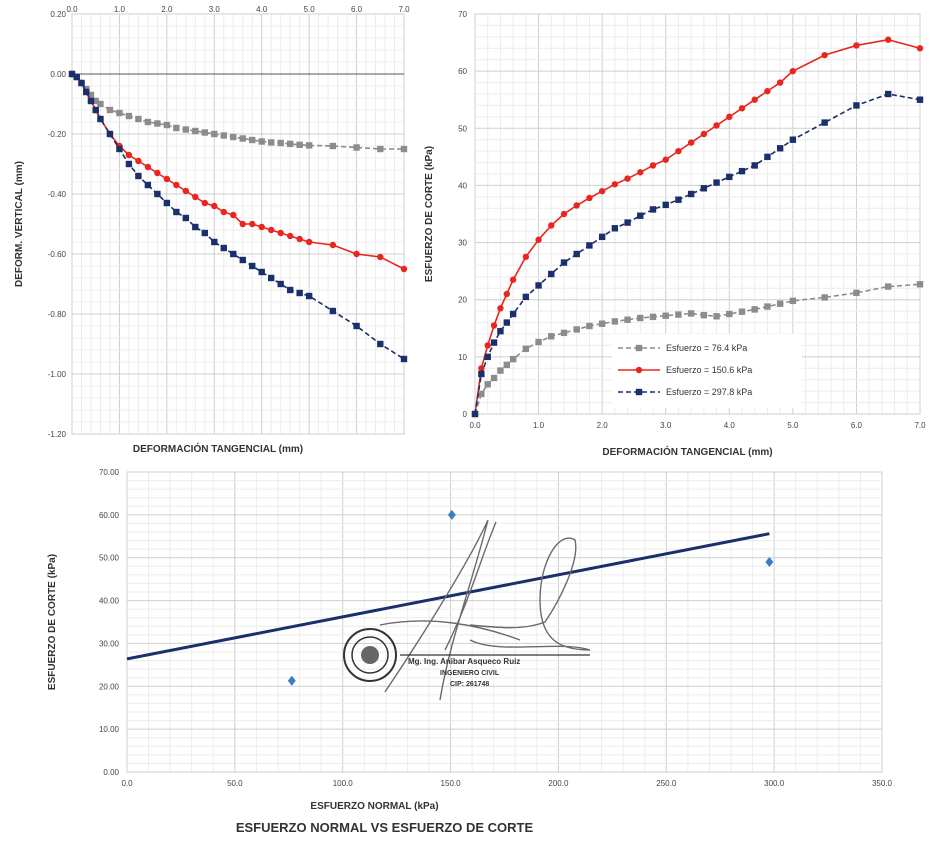  I want to click on x-tick-label: 100.0, so click(343, 783).